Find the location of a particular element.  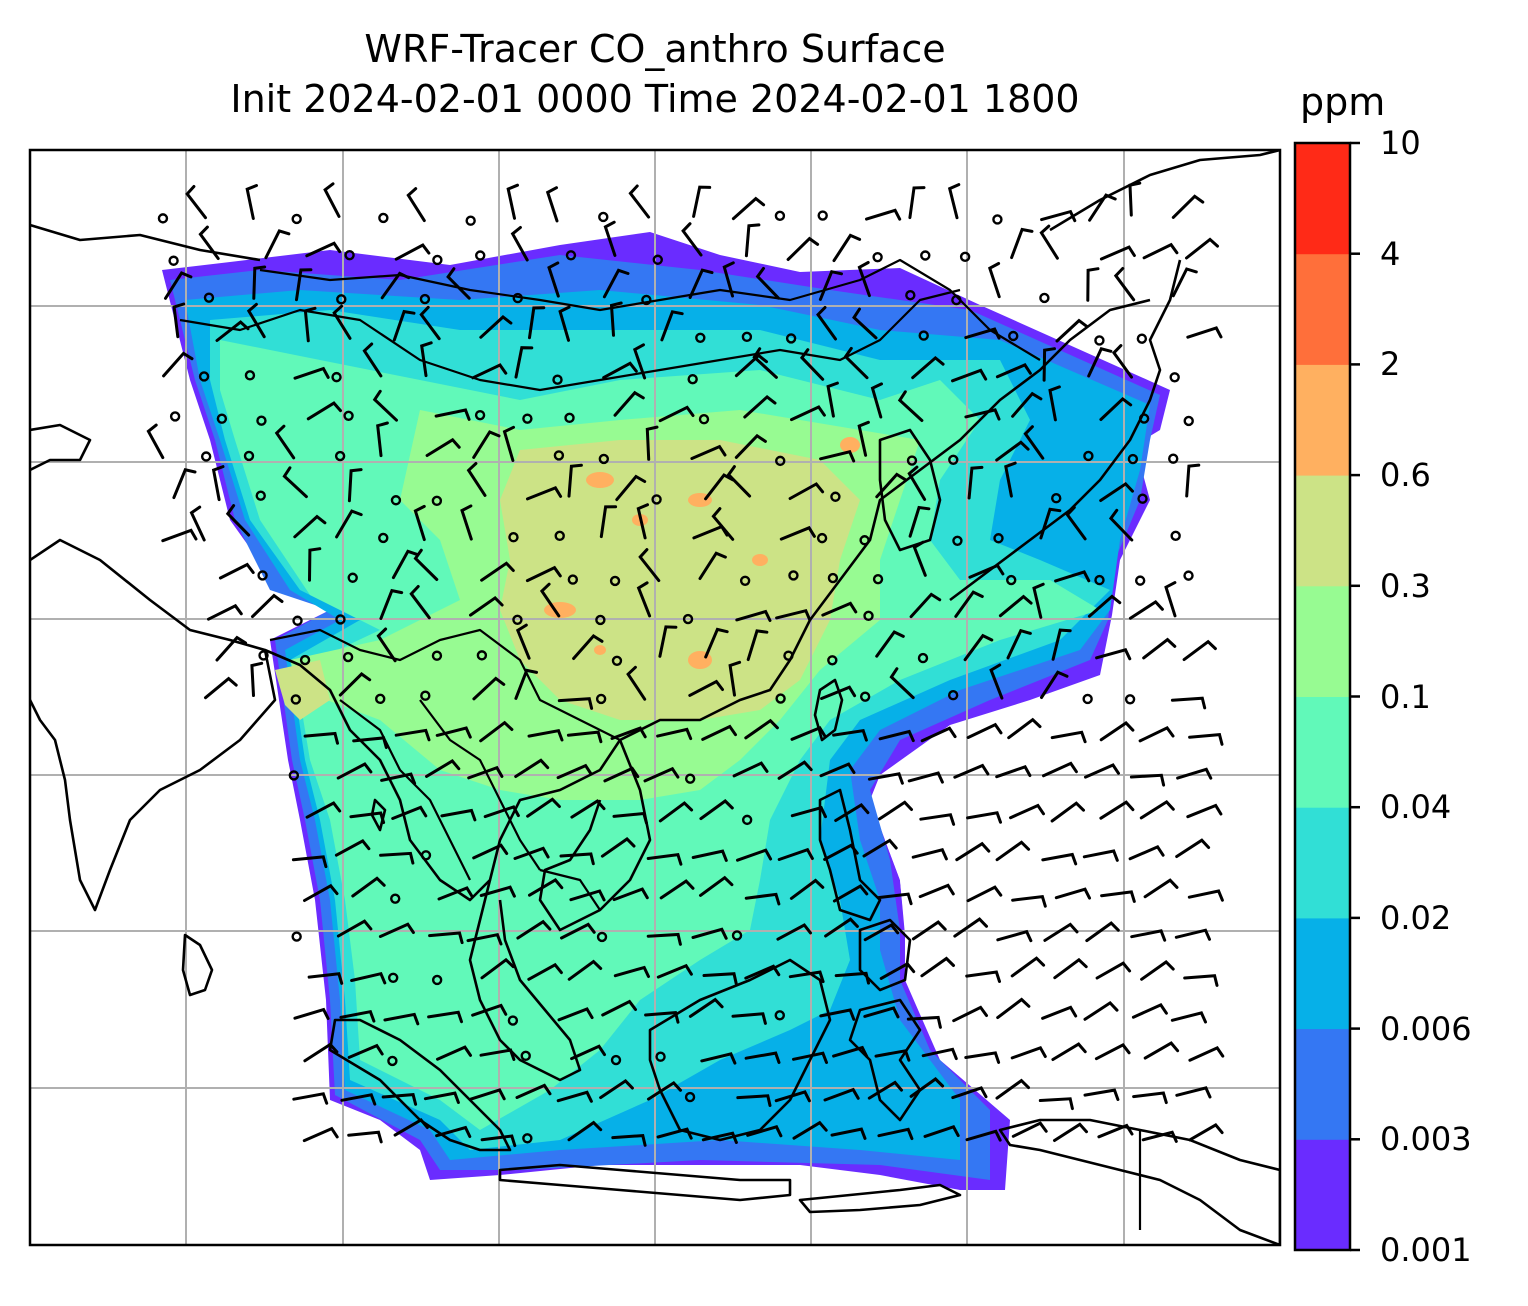

colorbar-tick-label: 0.1 is located at coordinates (1405, 696).